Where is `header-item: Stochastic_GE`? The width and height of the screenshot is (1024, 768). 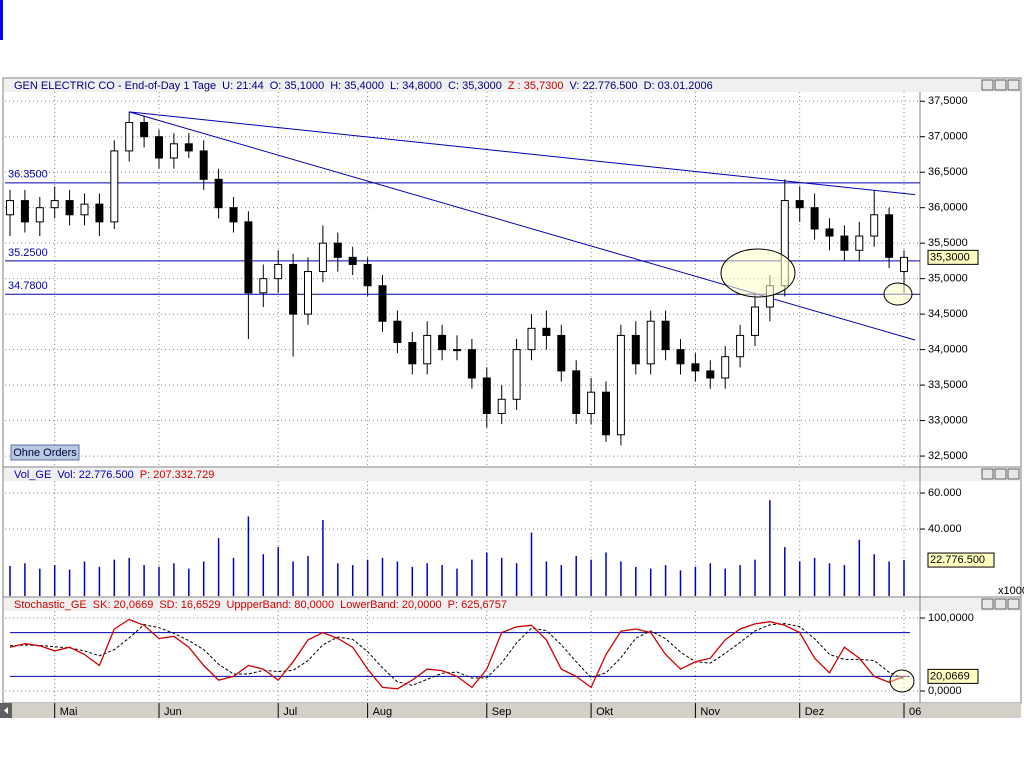
header-item: Stochastic_GE is located at coordinates (50, 605).